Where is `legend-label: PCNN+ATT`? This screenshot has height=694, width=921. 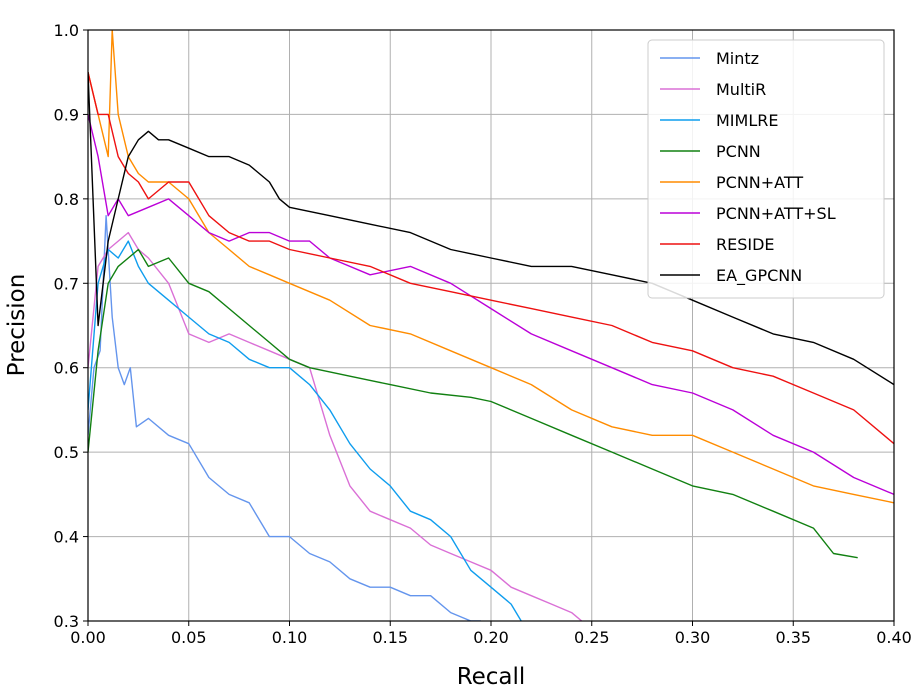
legend-label: PCNN+ATT is located at coordinates (759, 182).